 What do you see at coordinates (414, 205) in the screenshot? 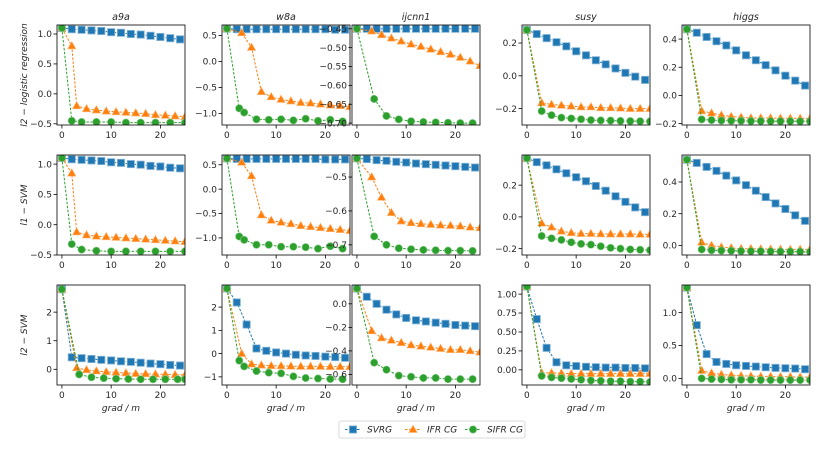
I see `series-line-sifr-cg` at bounding box center [414, 205].